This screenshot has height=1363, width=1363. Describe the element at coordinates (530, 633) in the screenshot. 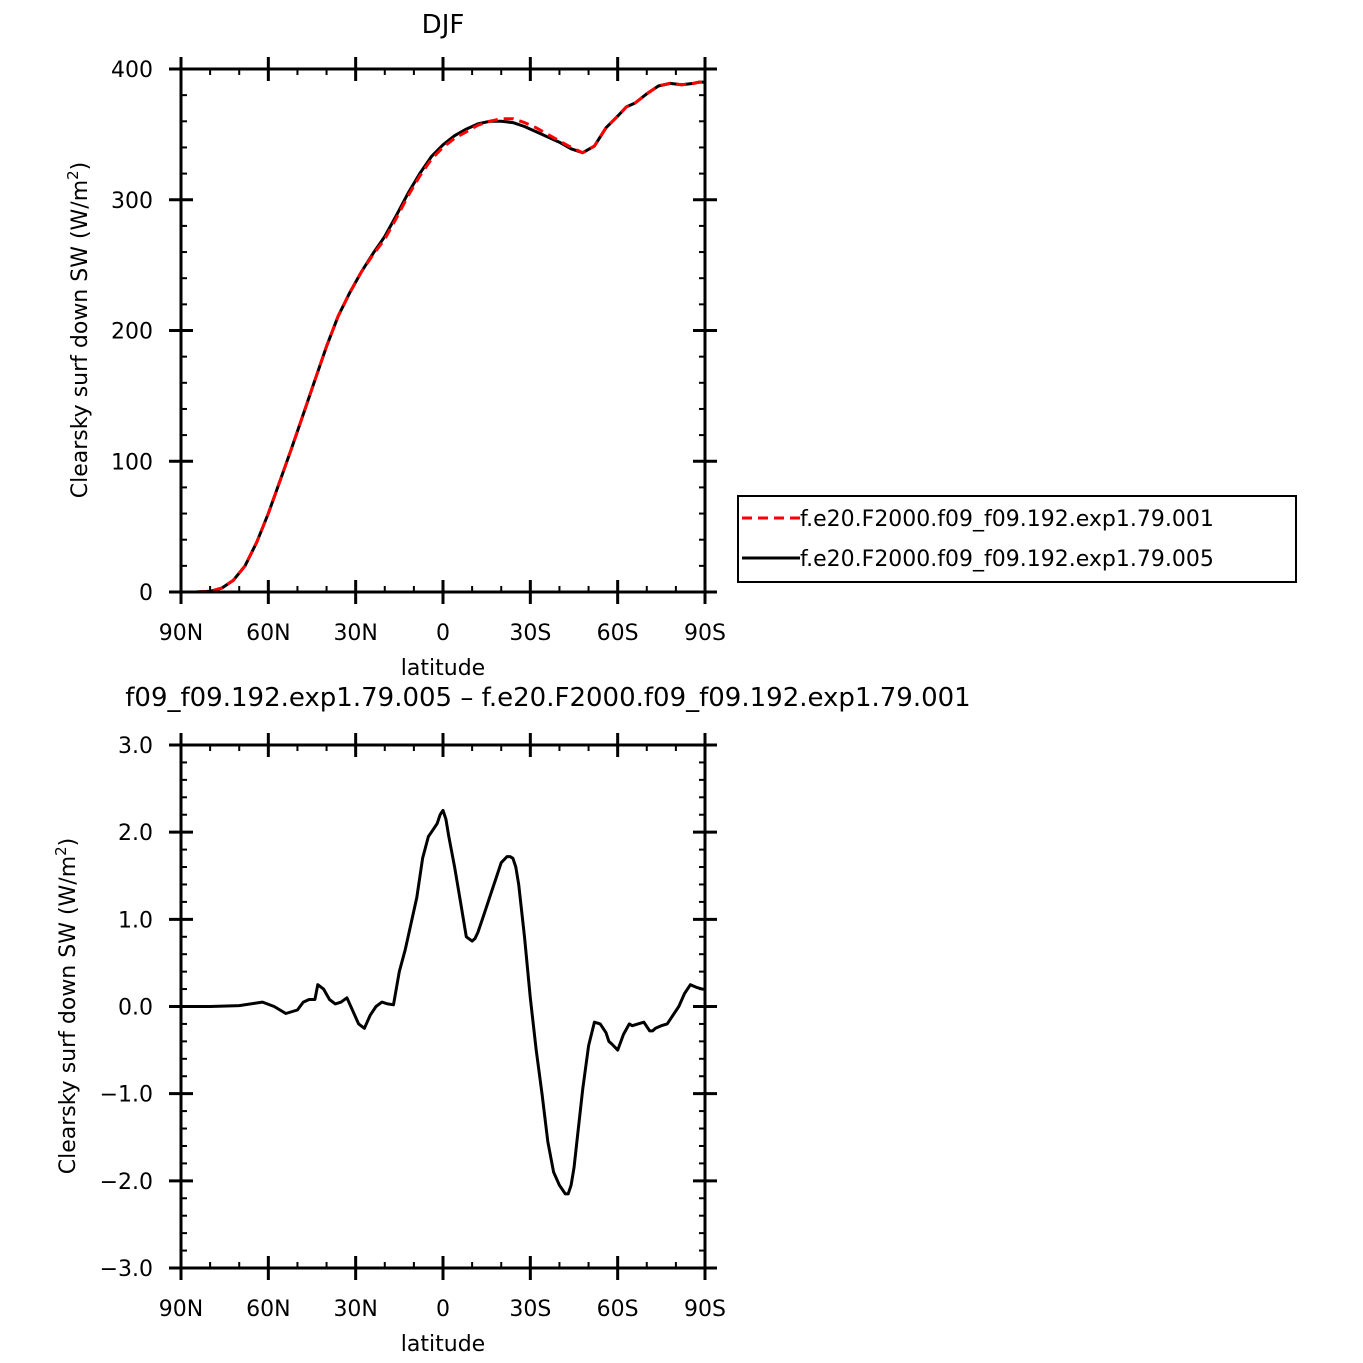

I see `top-x-tick-label: 30S` at that location.